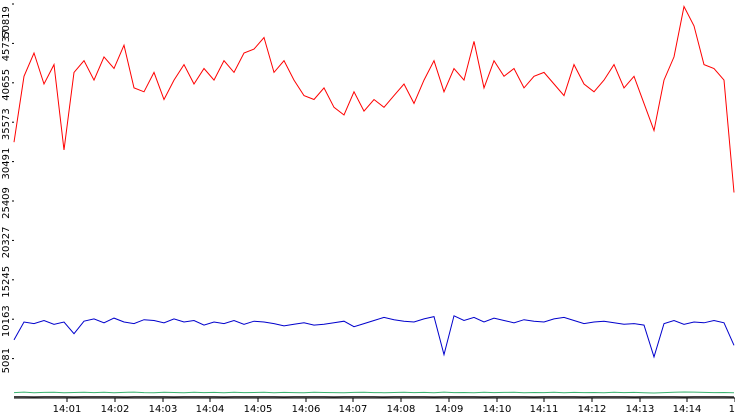  I want to click on x-tick-label: 14:01, so click(67, 409).